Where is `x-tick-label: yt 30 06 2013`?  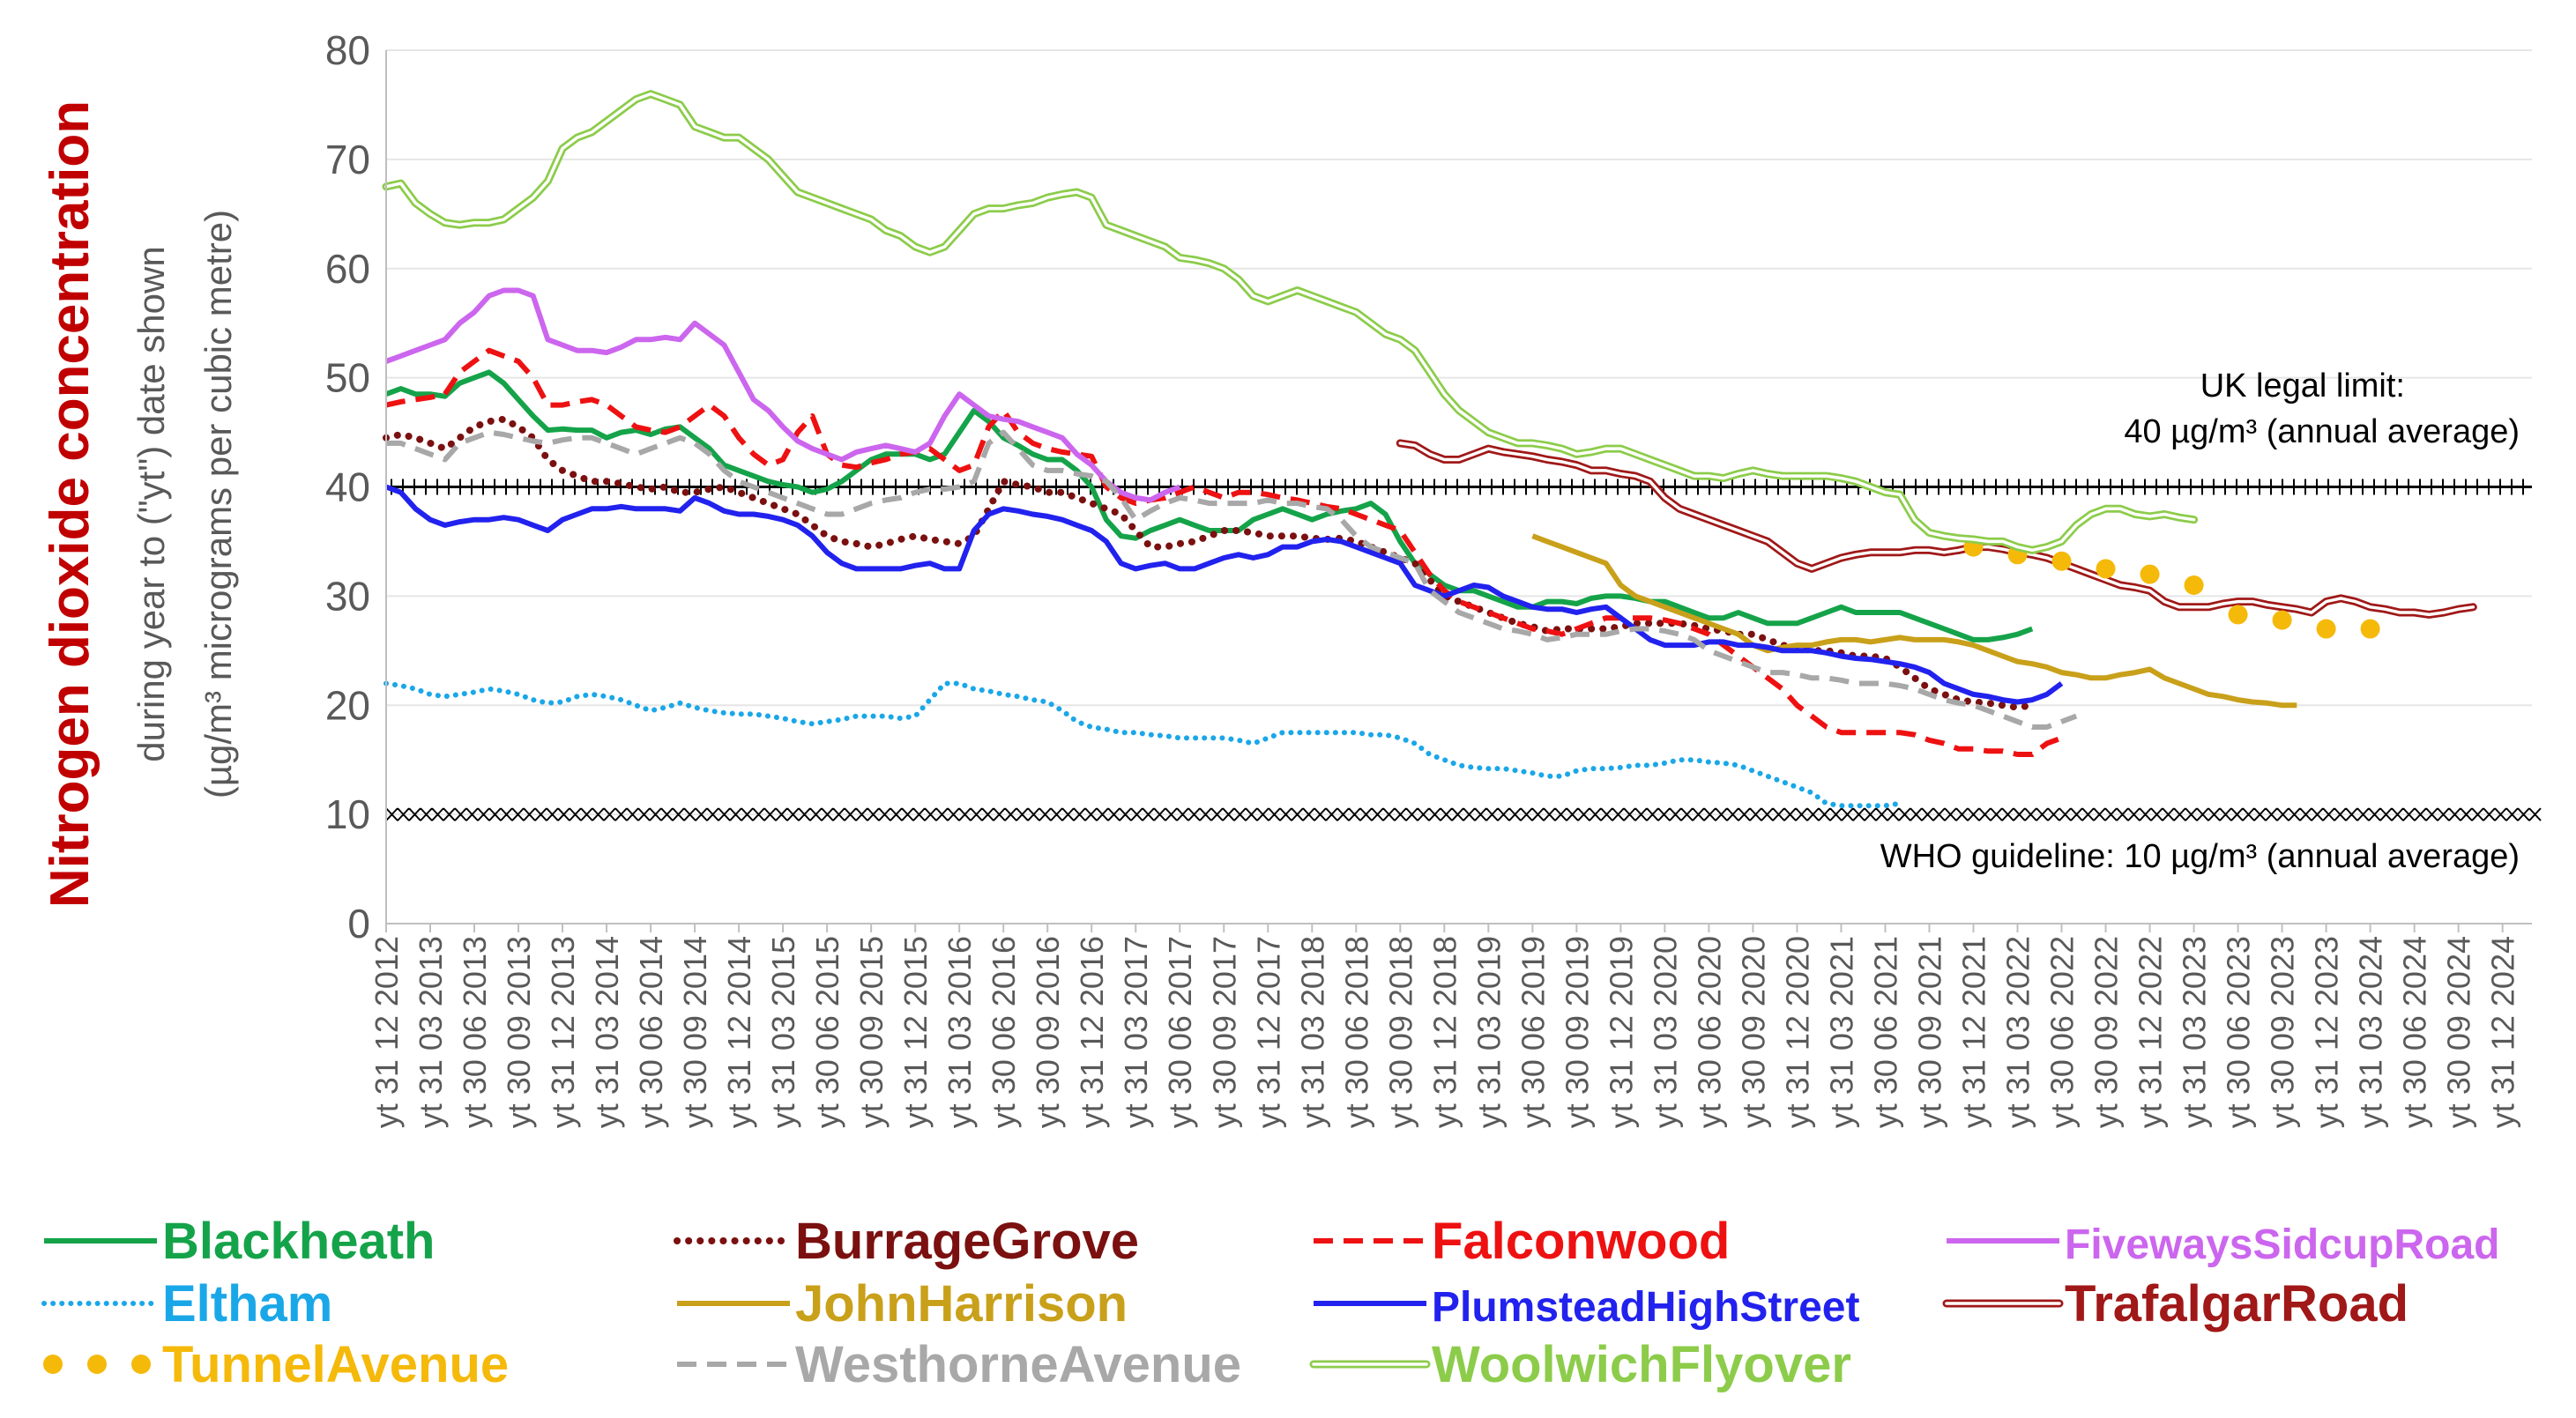
x-tick-label: yt 30 06 2013 is located at coordinates (475, 1032).